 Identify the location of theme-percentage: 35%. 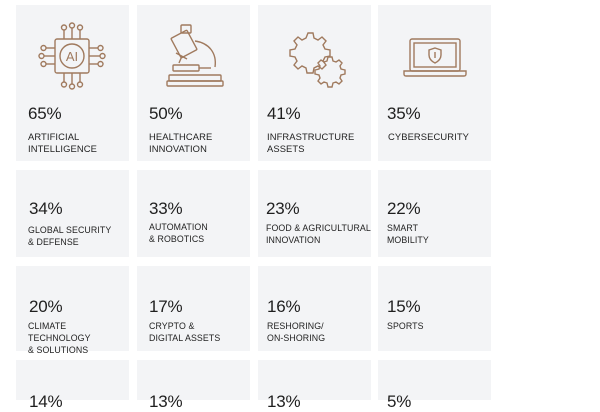
(404, 113).